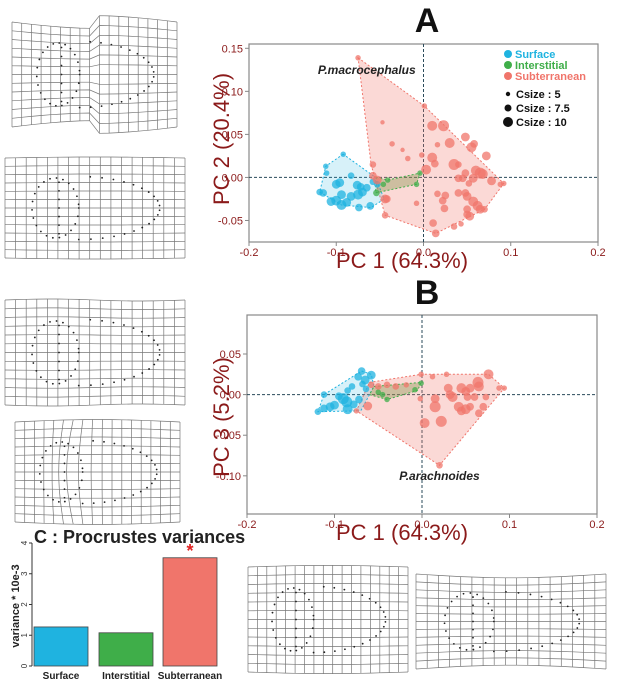  I want to click on y-tick-label: 0.15, so click(232, 49).